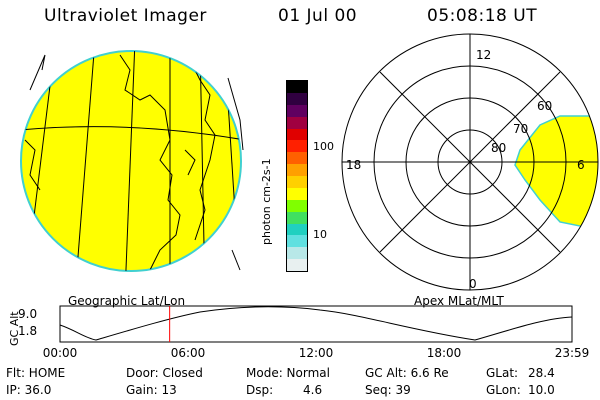 The height and width of the screenshot is (400, 600). Describe the element at coordinates (502, 373) in the screenshot. I see `status-glat: GLat:` at that location.